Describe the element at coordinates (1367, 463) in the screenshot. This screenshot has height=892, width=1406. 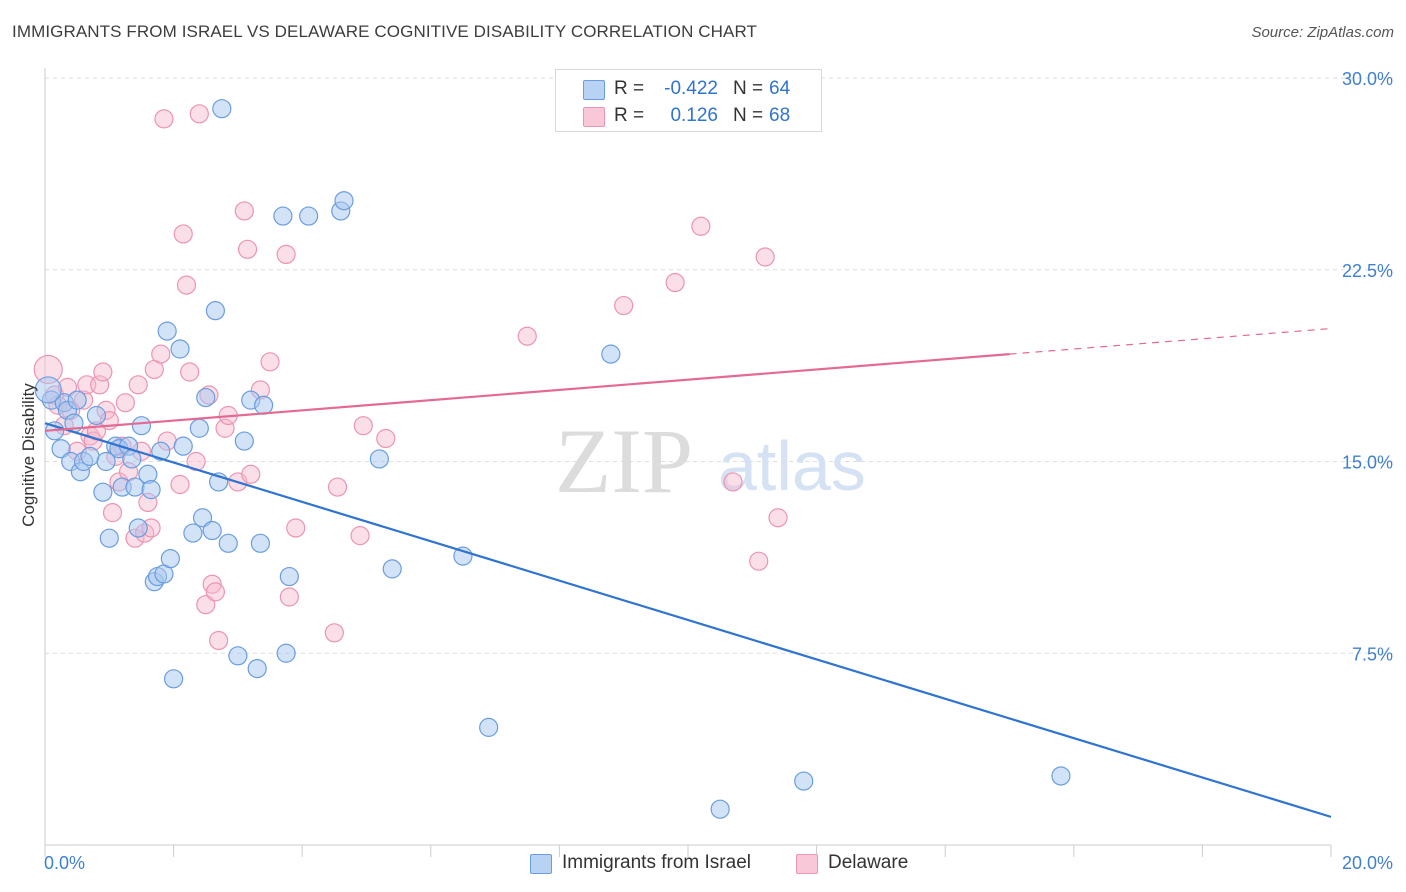
I see `y-tick-label: 15.0%` at that location.